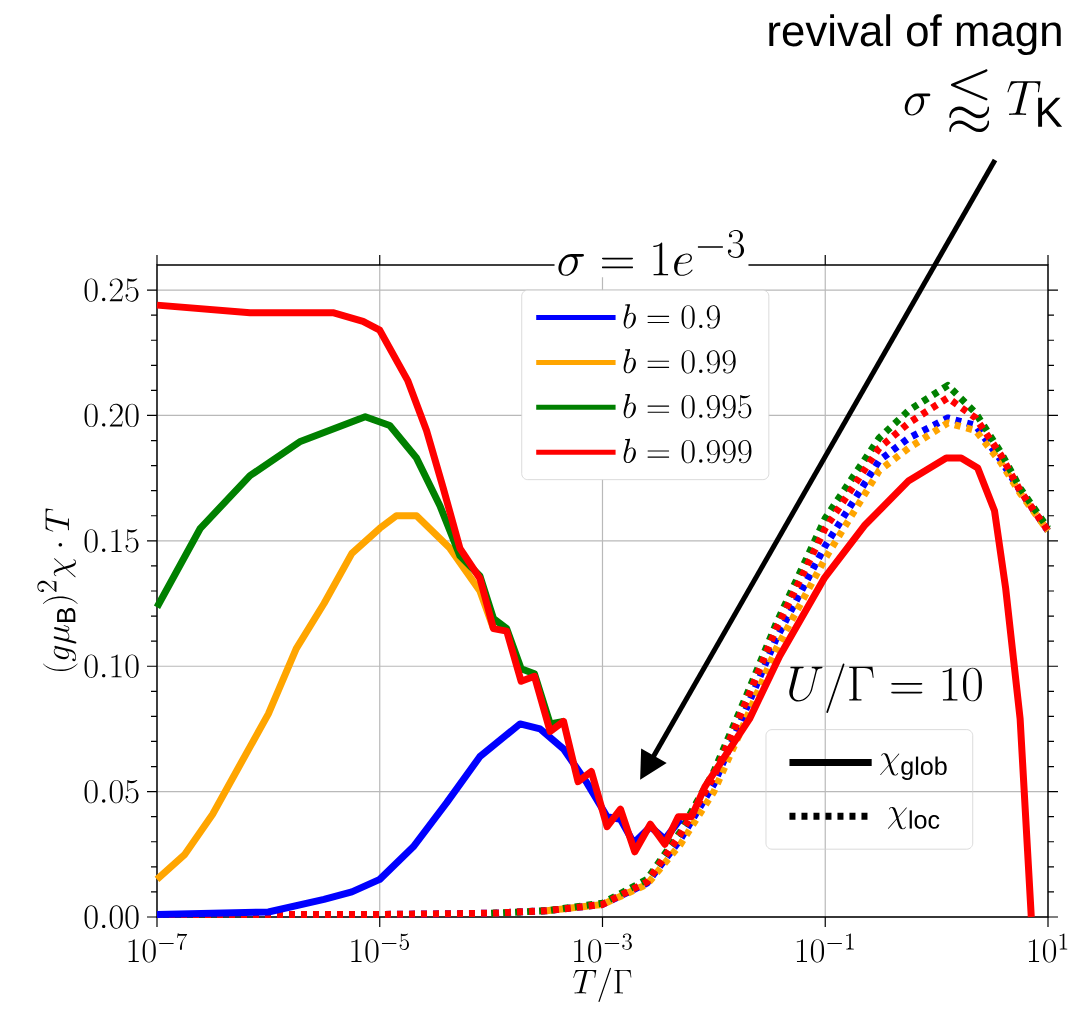 The height and width of the screenshot is (1024, 1073). I want to click on legend-label: $b = 0.9$, so click(671, 316).